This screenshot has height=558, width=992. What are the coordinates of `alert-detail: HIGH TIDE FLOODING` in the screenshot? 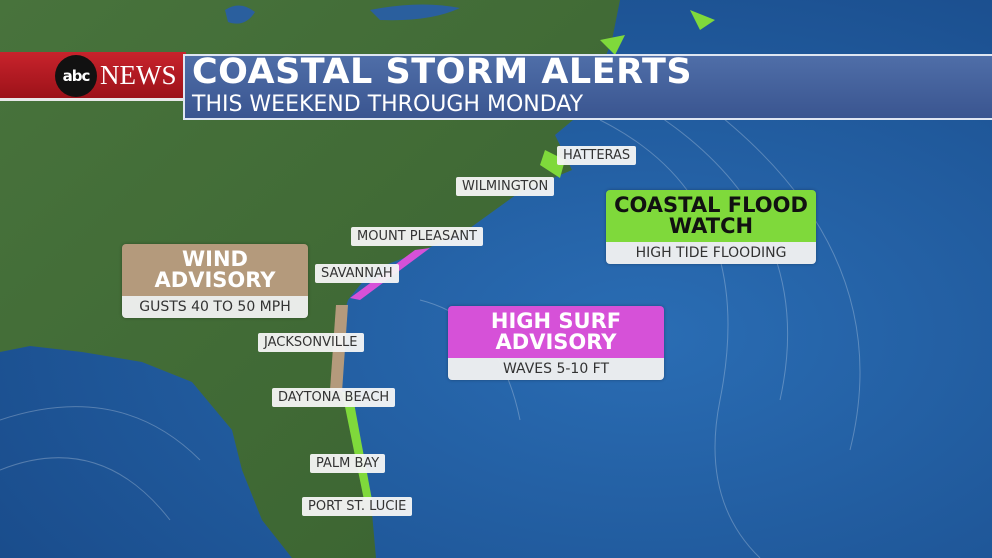 It's located at (711, 253).